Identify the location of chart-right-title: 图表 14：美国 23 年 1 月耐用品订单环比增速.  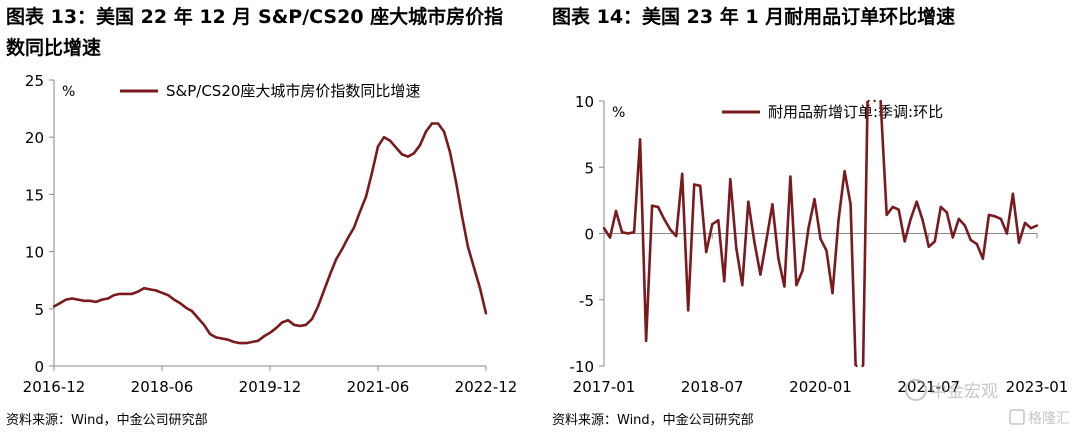
(754, 17).